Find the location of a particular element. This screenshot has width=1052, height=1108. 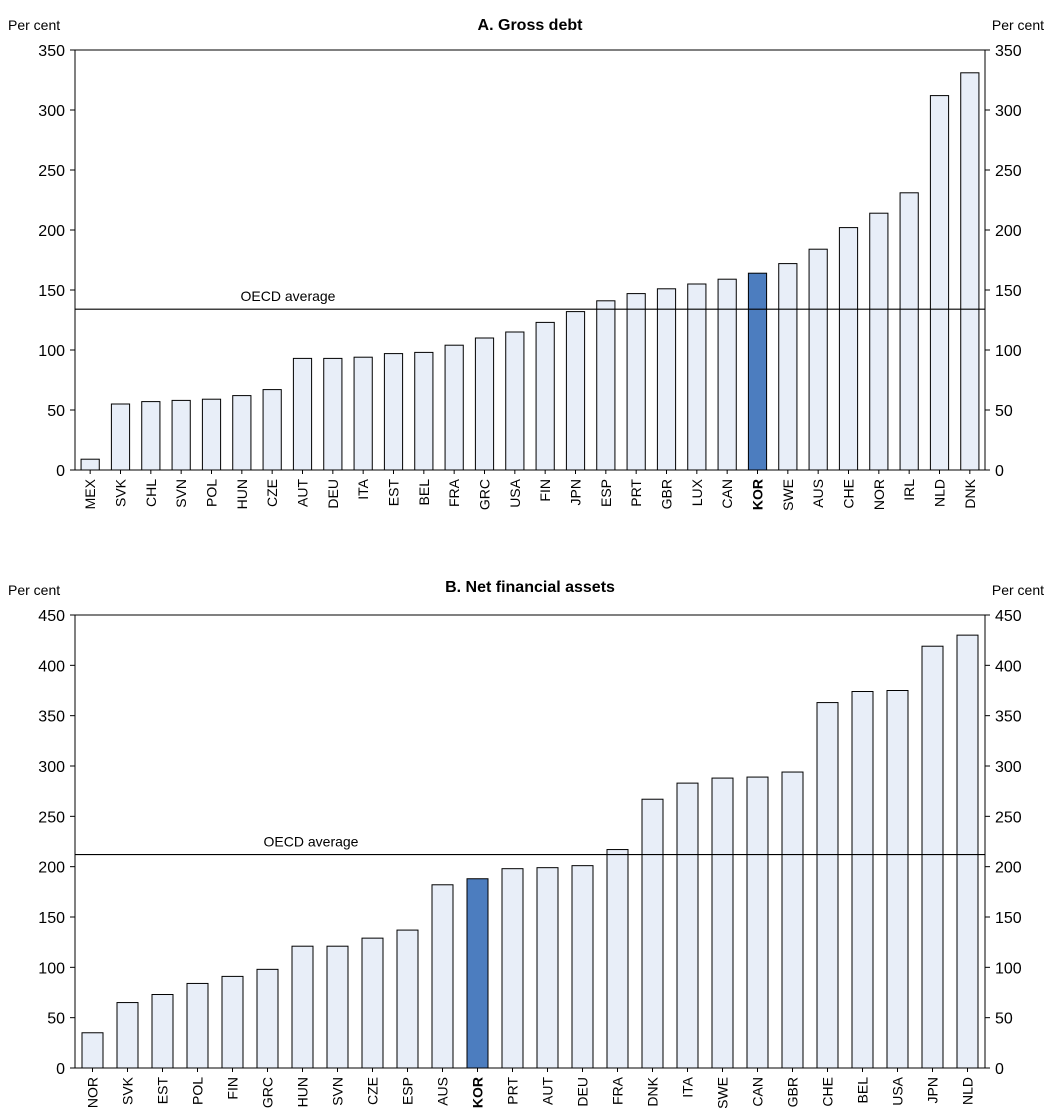

bar-gbr is located at coordinates (666, 379).